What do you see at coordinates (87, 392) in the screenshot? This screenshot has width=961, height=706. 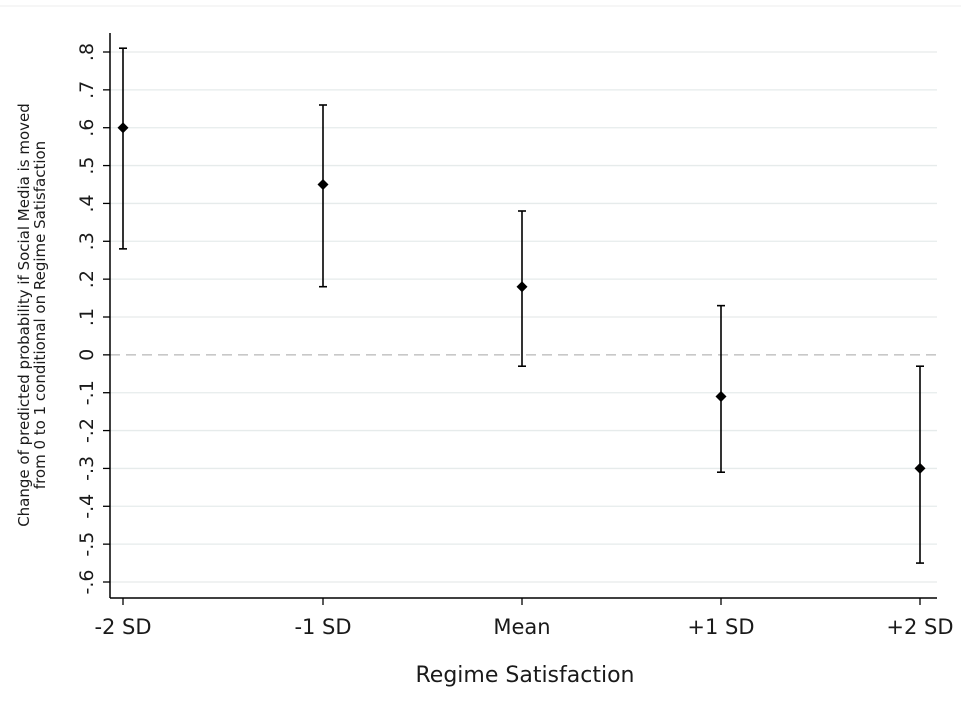 I see `y-tick-label: -.1` at bounding box center [87, 392].